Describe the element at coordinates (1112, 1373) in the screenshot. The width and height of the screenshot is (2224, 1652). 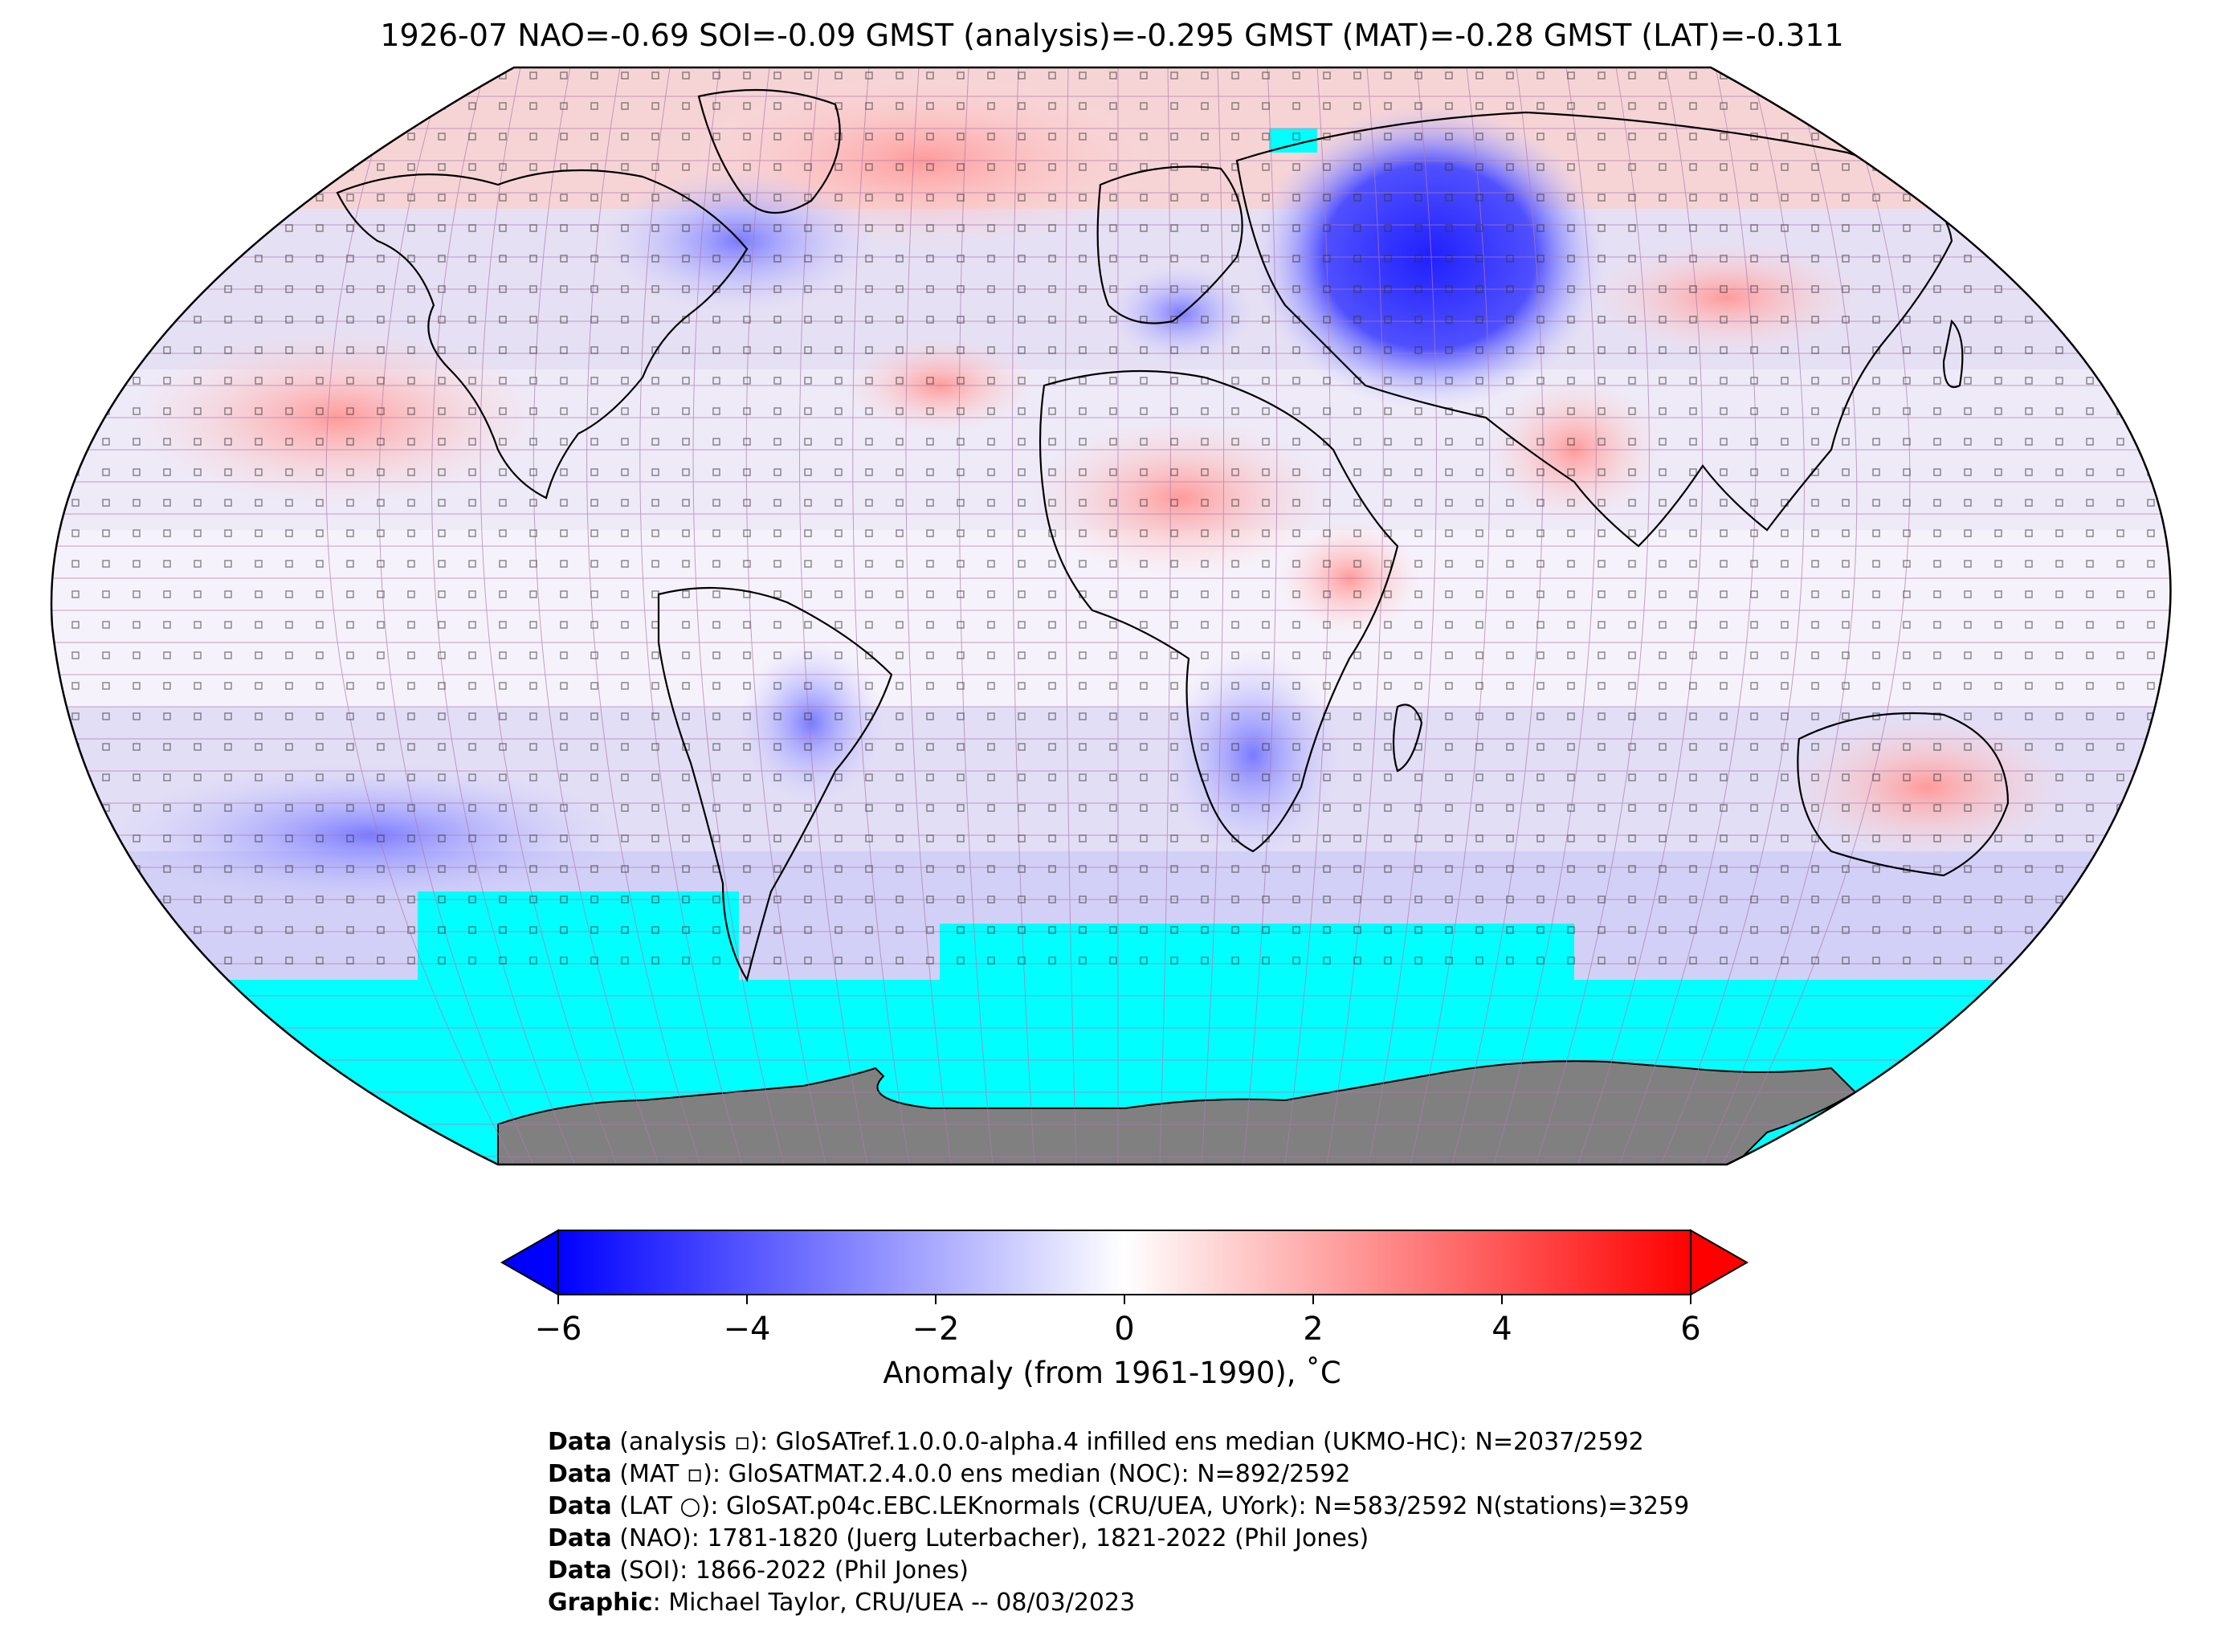
I see `colorbar-label: Anomaly (from 1961-1990), ˚C` at that location.